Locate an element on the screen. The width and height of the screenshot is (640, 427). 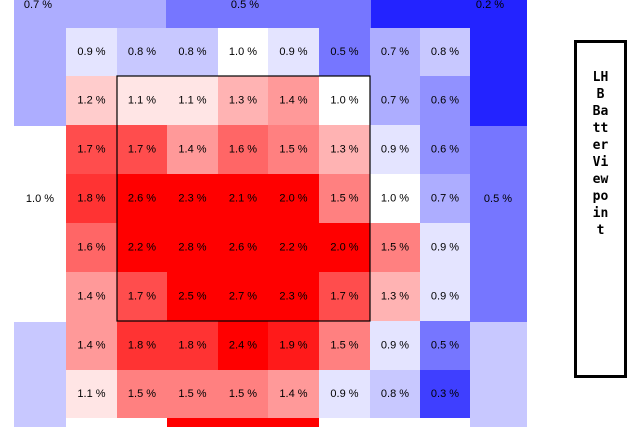
outer-top-left-label: 0.7 % is located at coordinates (38, 5).